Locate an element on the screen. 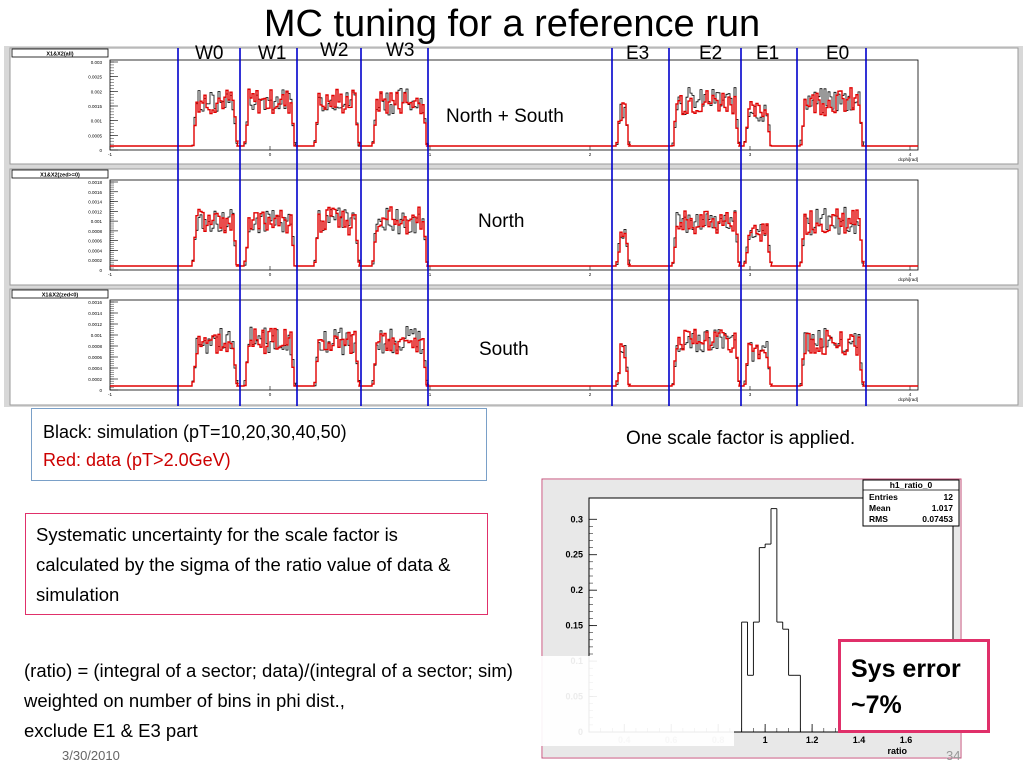 This screenshot has height=768, width=1024. slide-title: MC tuning for a reference run is located at coordinates (512, 24).